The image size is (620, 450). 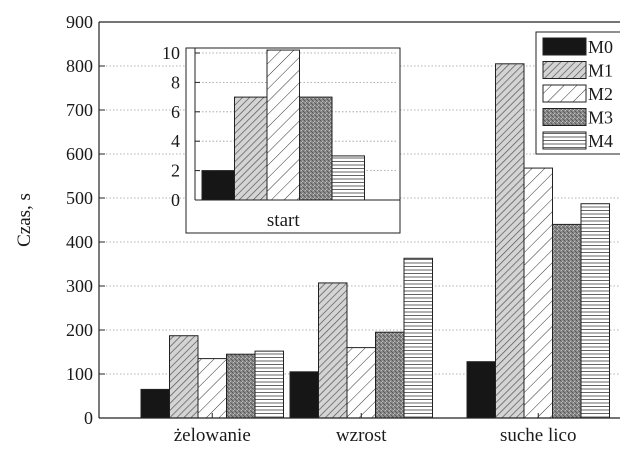 What do you see at coordinates (24, 220) in the screenshot?
I see `y-axis-label: Czas, s` at bounding box center [24, 220].